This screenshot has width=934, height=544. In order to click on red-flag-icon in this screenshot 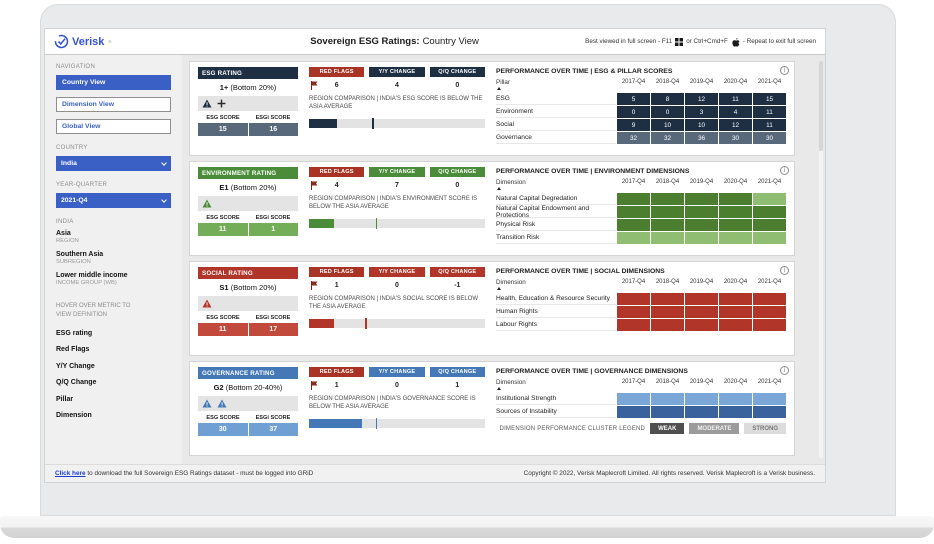, I will do `click(314, 285)`.